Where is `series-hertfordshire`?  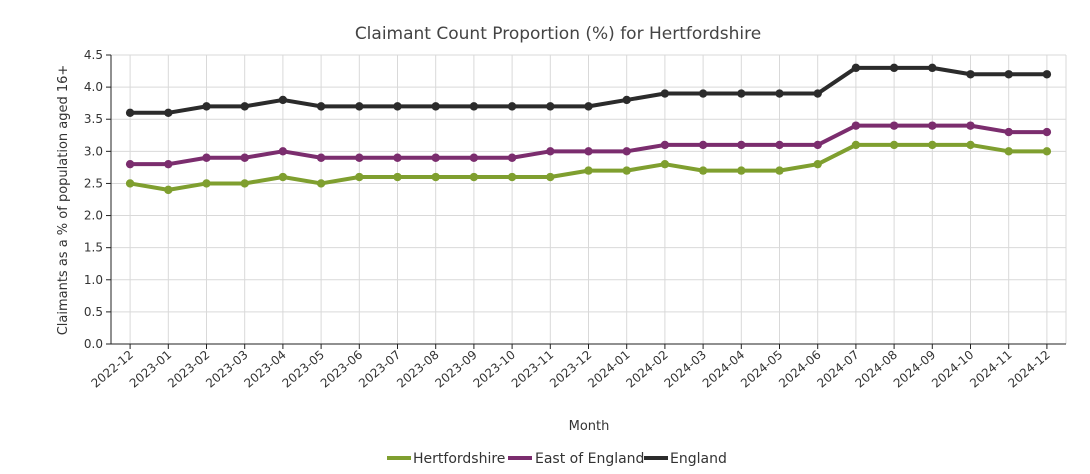 series-hertfordshire is located at coordinates (588, 167).